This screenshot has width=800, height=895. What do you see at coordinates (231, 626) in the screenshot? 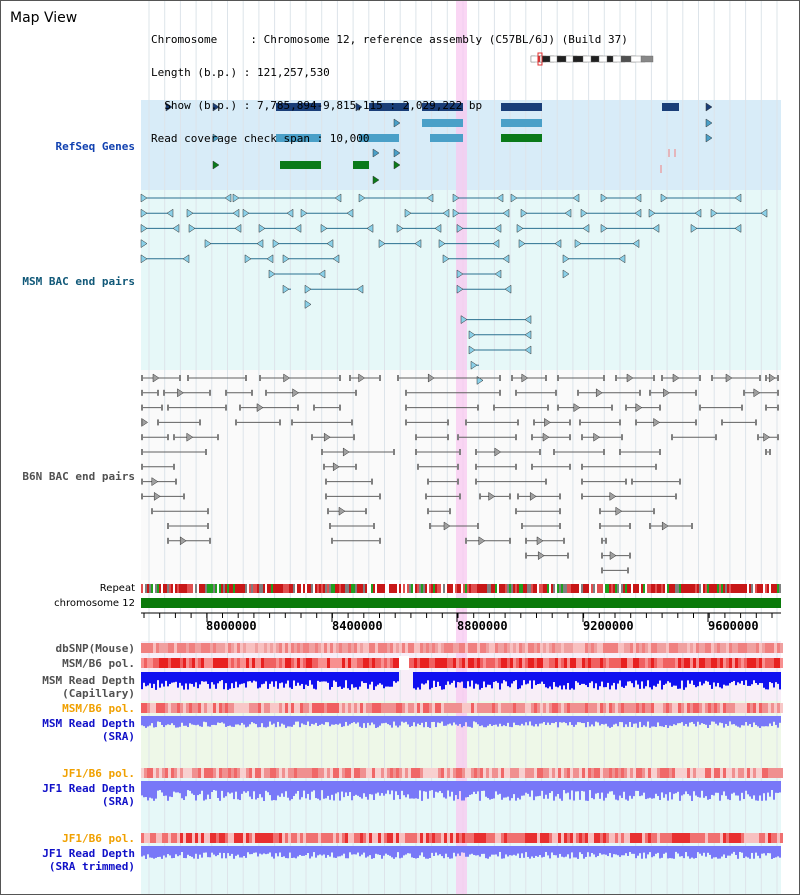
I see `axis-tick-label: 8000000` at bounding box center [231, 626].